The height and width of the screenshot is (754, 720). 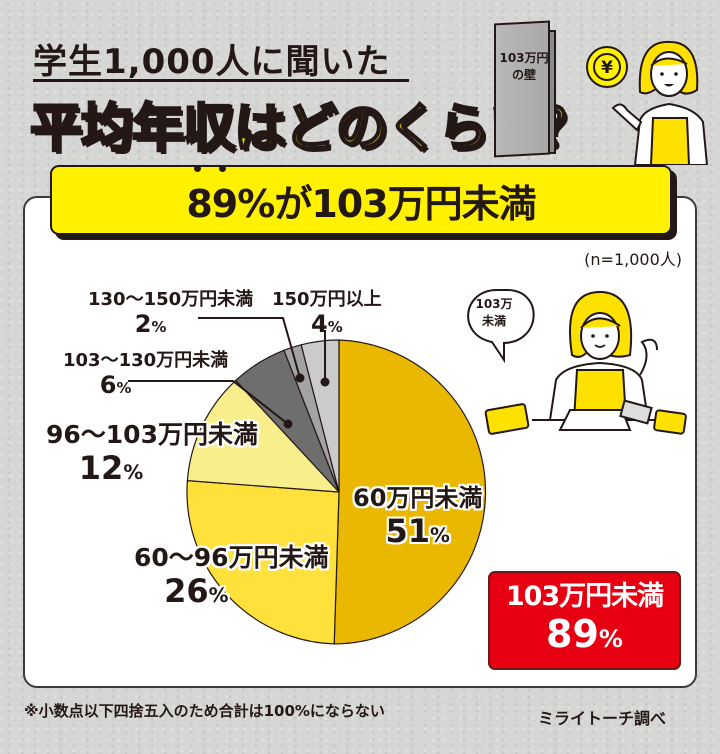 I want to click on label-under-60: 60万円未満 51%, so click(x=417, y=516).